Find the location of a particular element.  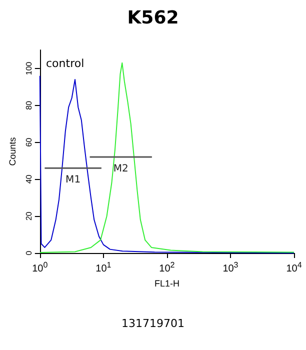

chart-title: K562 is located at coordinates (153, 18).